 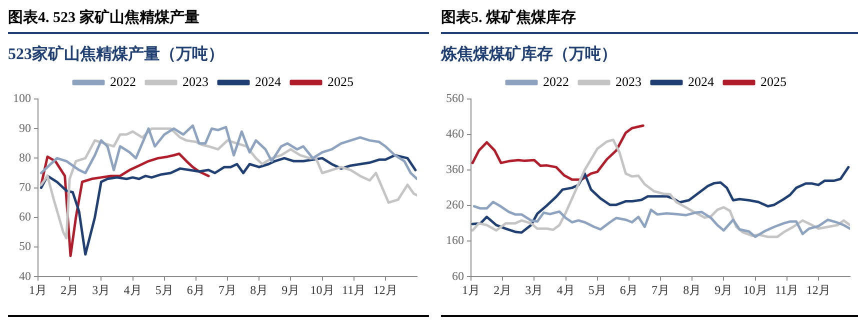 I want to click on y-tick-label: 90, so click(x=25, y=127).